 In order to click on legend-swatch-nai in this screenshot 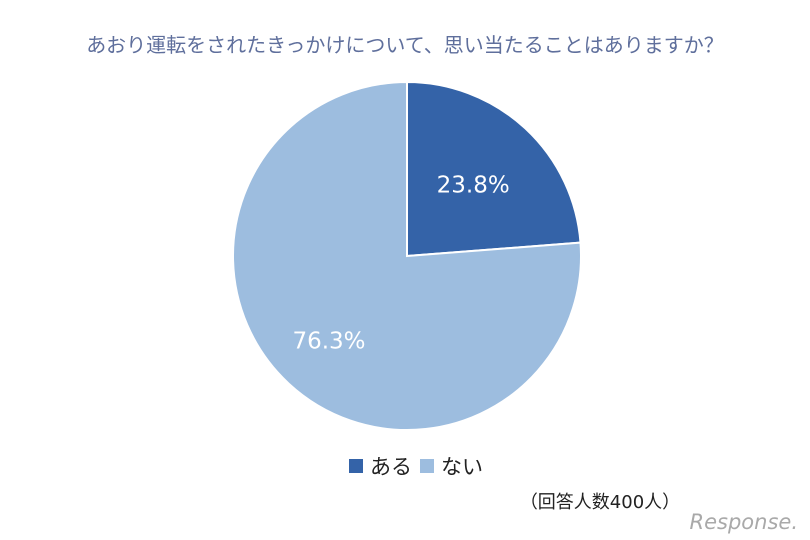, I will do `click(427, 466)`.